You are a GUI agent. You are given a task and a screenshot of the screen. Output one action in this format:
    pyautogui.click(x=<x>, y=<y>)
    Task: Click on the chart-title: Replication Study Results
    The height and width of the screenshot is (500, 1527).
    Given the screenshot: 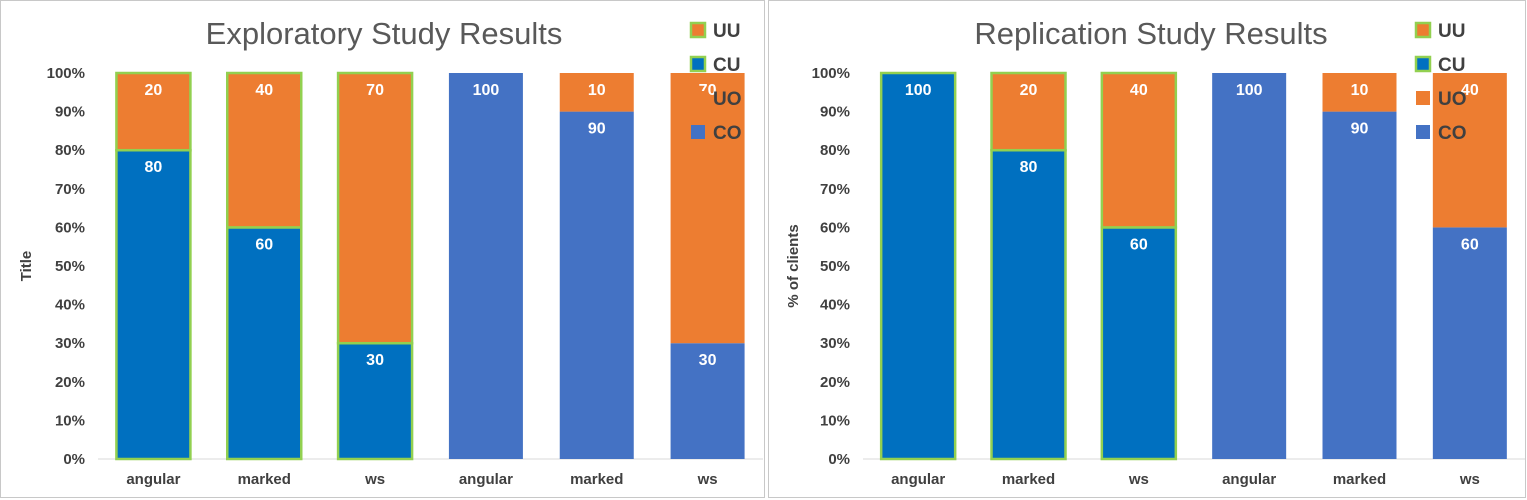 What is the action you would take?
    pyautogui.click(x=1150, y=33)
    